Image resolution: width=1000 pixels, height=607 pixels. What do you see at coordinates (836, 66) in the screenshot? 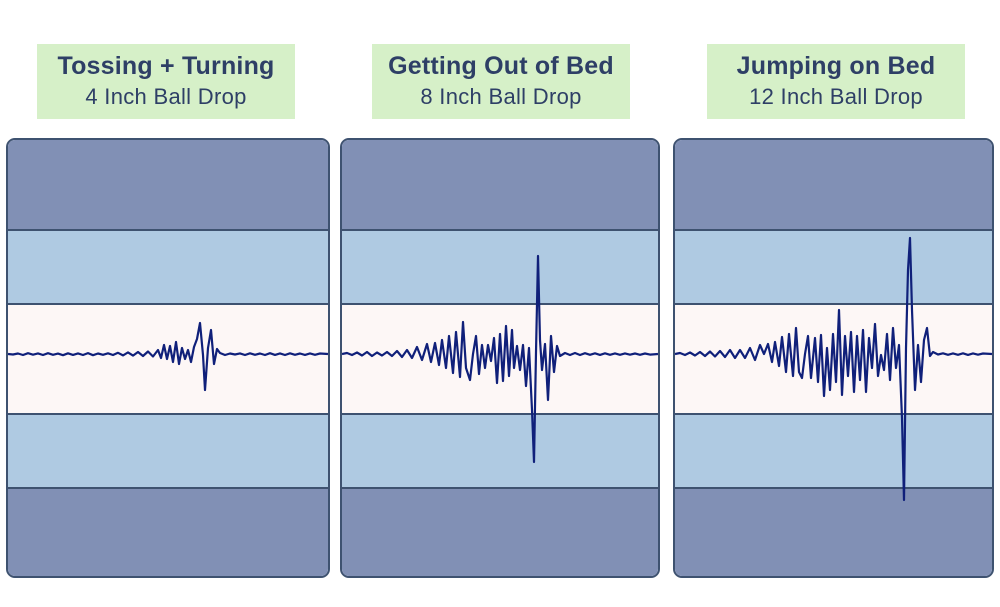
I see `panel-3-title: Jumping on Bed` at bounding box center [836, 66].